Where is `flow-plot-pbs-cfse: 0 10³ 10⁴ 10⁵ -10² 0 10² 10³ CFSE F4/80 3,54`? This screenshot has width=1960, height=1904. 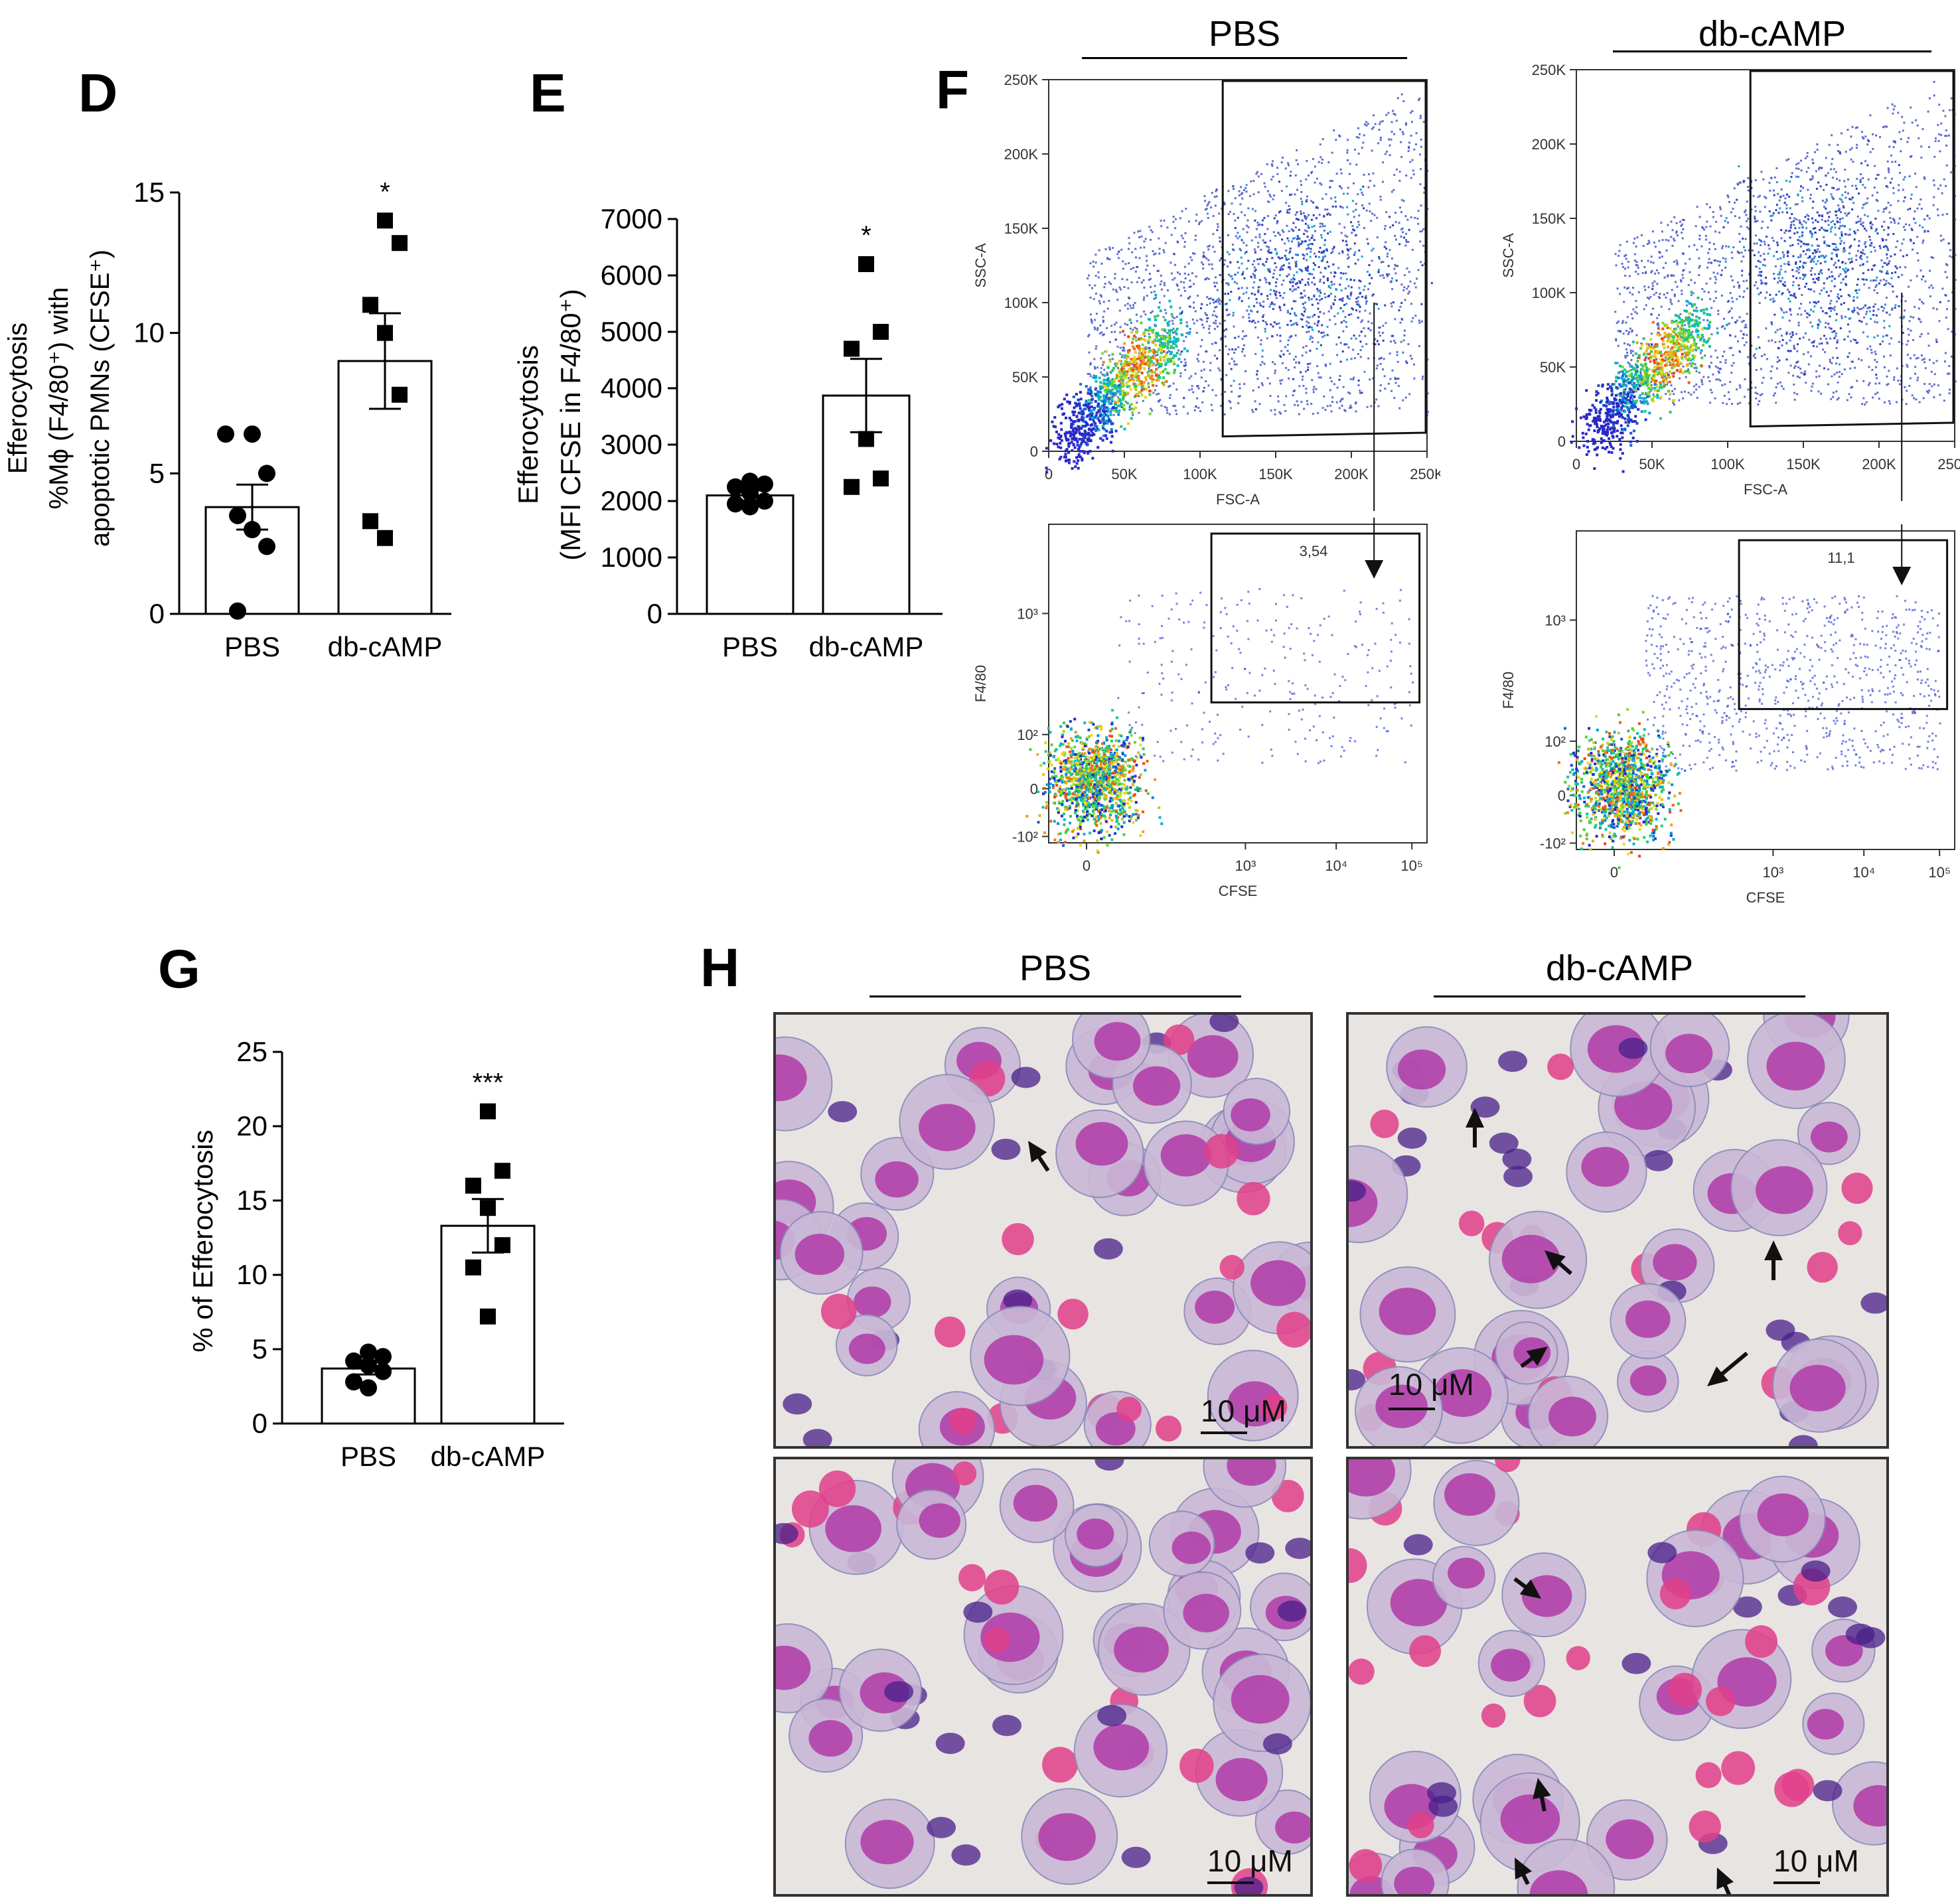 flow-plot-pbs-cfse: 0 10³ 10⁴ 10⁵ -10² 0 10² 10³ CFSE F4/80 3,54 is located at coordinates (1200, 709).